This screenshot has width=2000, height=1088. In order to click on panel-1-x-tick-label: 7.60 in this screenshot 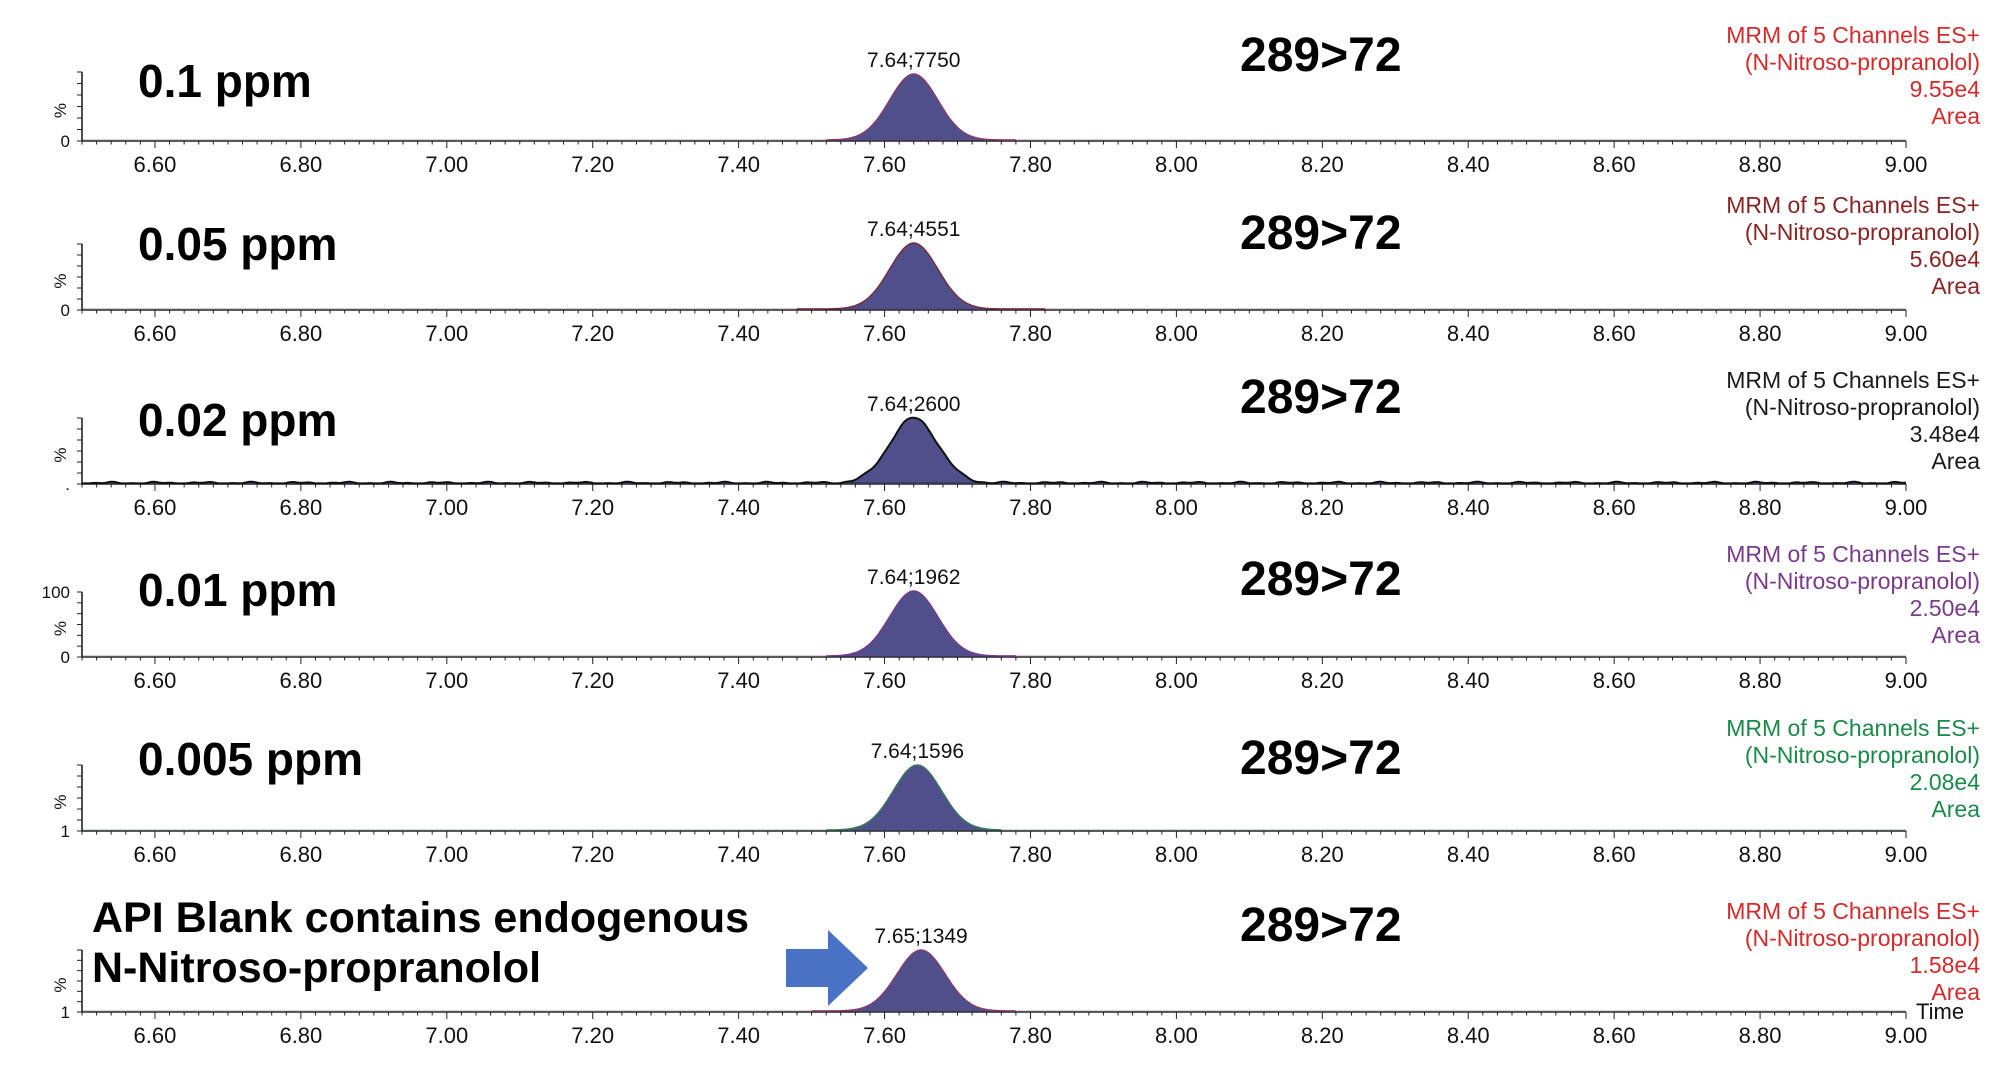, I will do `click(884, 164)`.